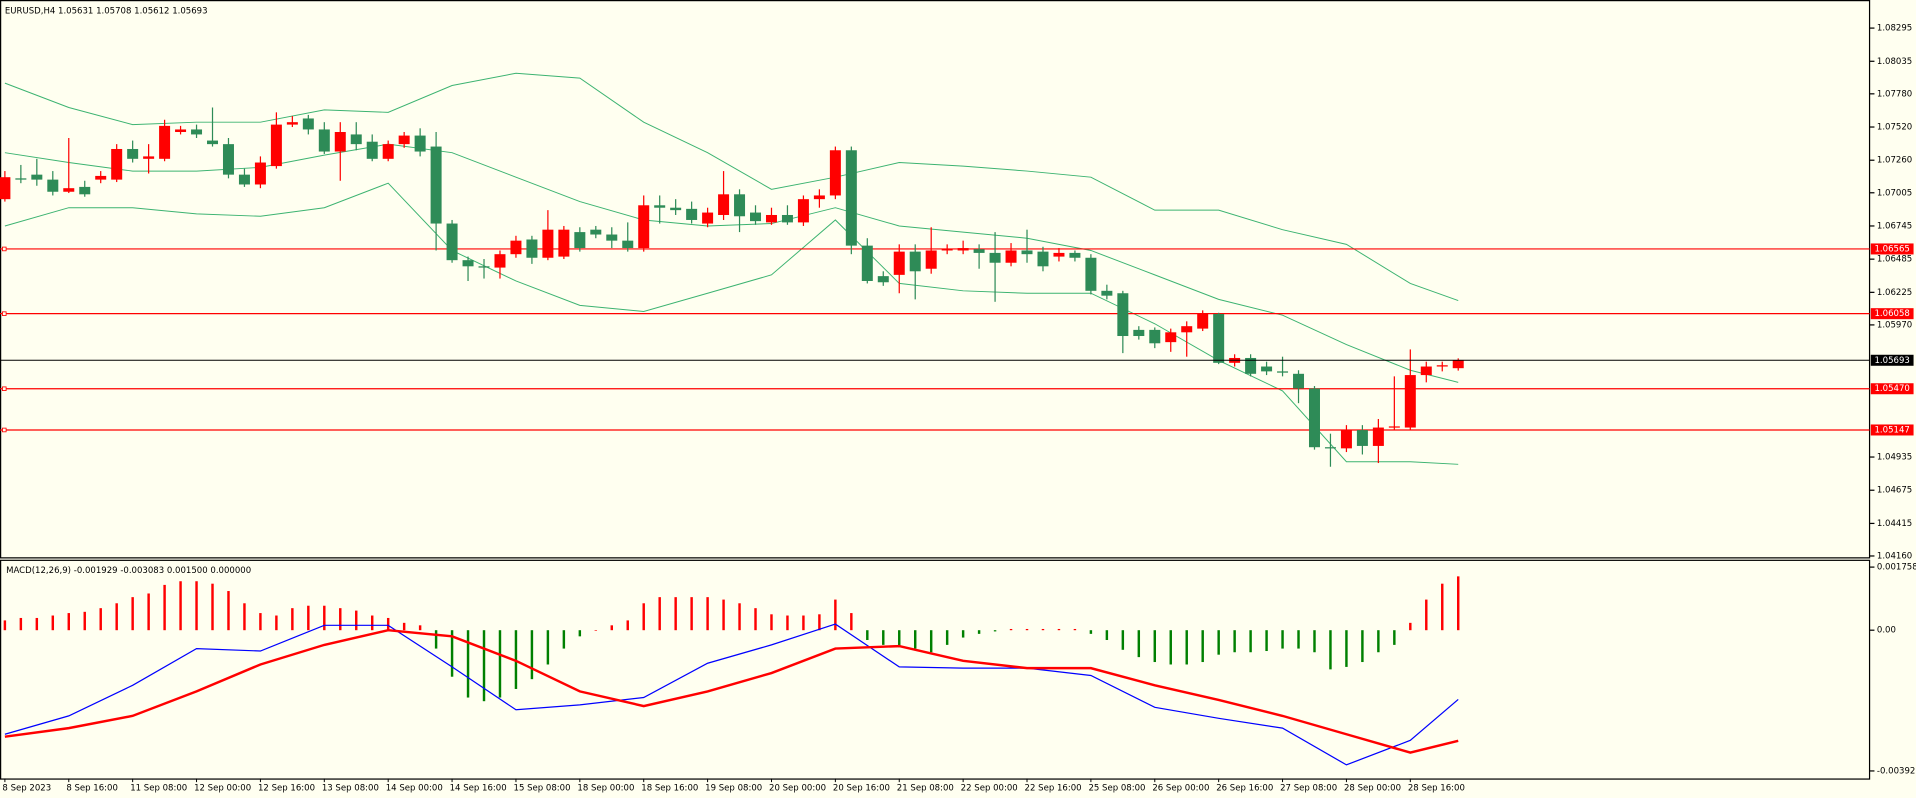 This screenshot has width=1916, height=798. What do you see at coordinates (797, 789) in the screenshot?
I see `x-tick-label: 20 Sep 00:00` at bounding box center [797, 789].